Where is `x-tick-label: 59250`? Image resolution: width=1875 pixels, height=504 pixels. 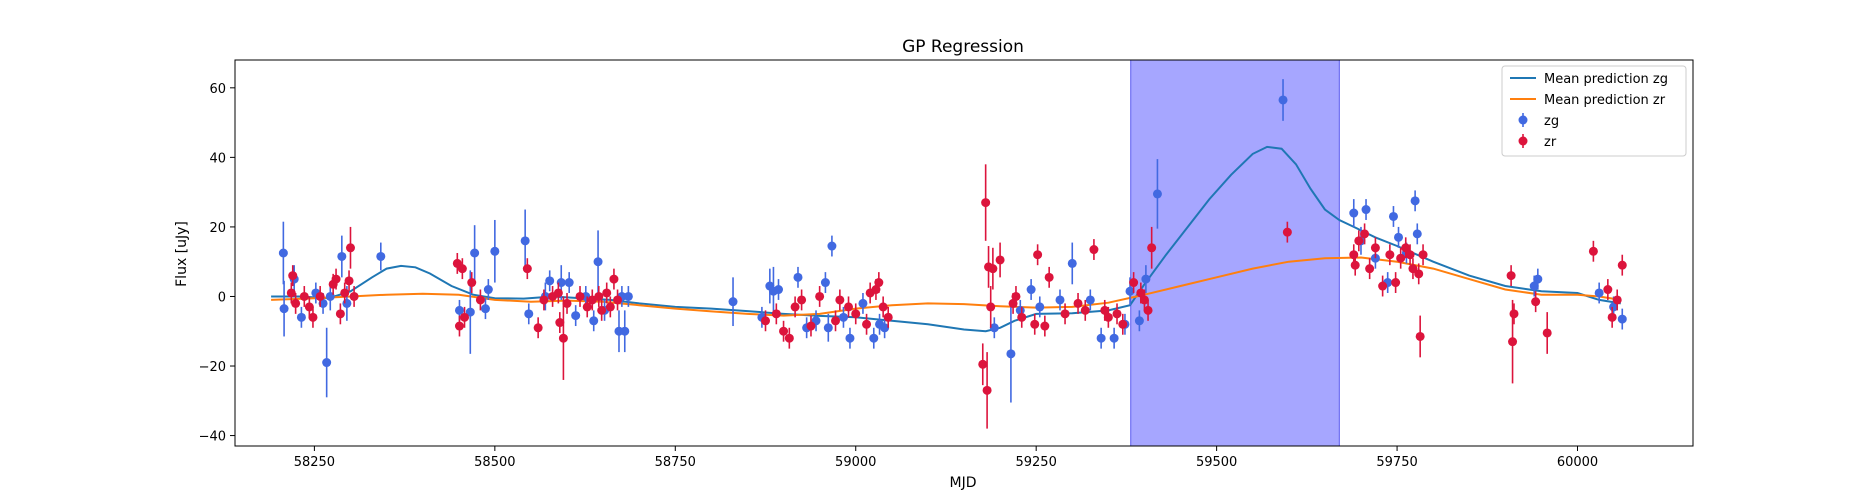
x-tick-label: 59250 is located at coordinates (1035, 462).